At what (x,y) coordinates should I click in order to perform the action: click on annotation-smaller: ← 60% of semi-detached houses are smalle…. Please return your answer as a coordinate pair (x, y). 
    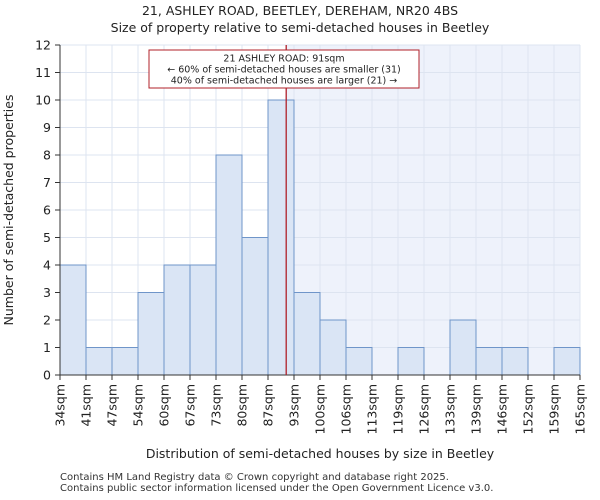
    Looking at the image, I should click on (284, 70).